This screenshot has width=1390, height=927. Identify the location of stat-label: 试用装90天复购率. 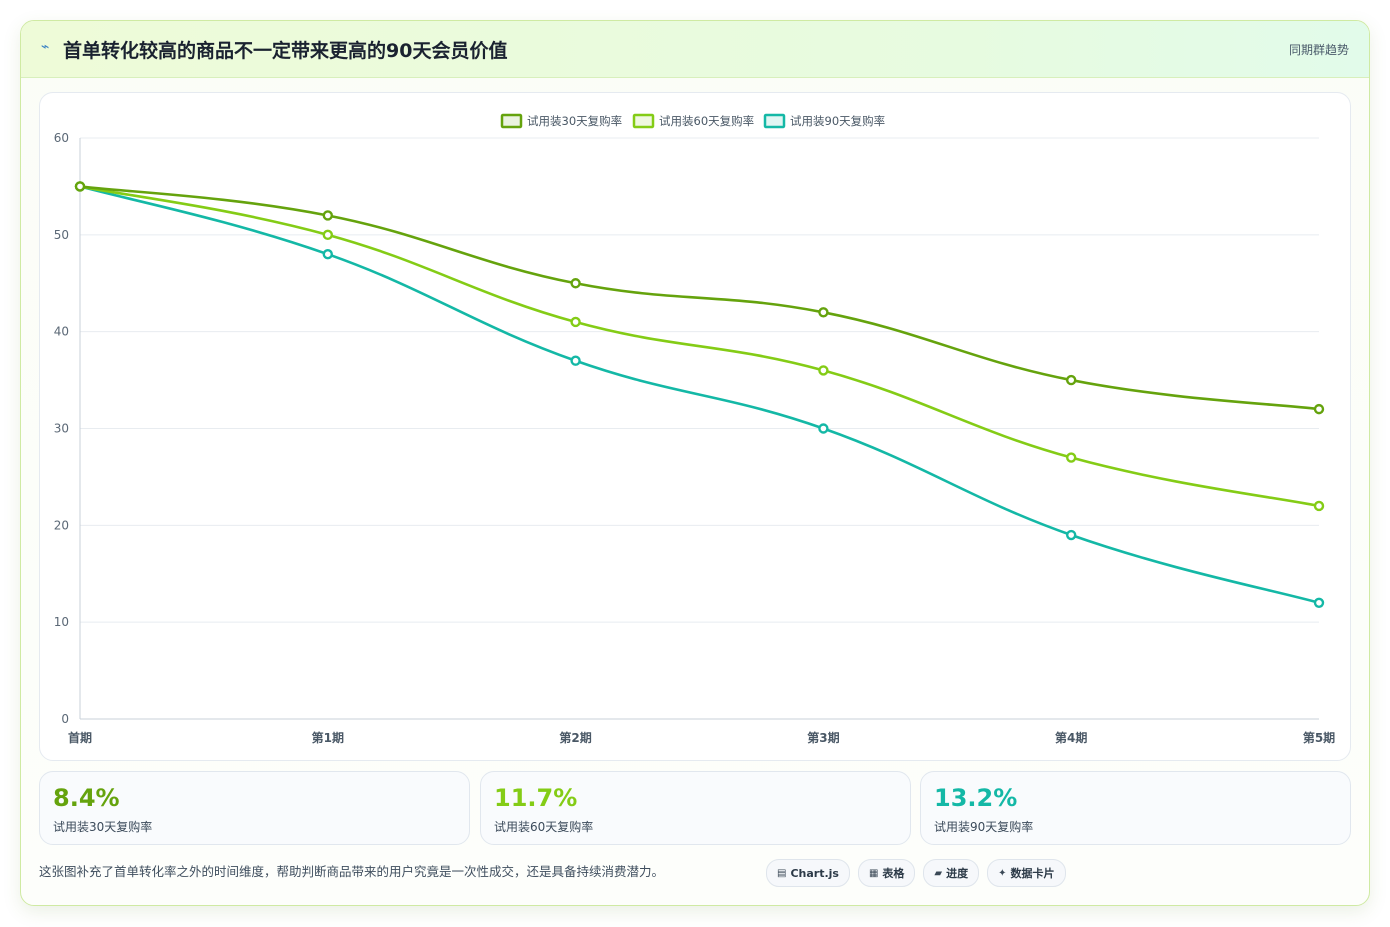
(984, 827).